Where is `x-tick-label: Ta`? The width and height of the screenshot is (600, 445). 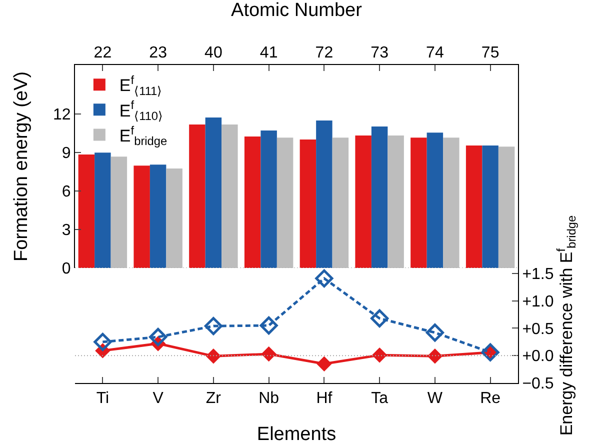 x-tick-label: Ta is located at coordinates (379, 399).